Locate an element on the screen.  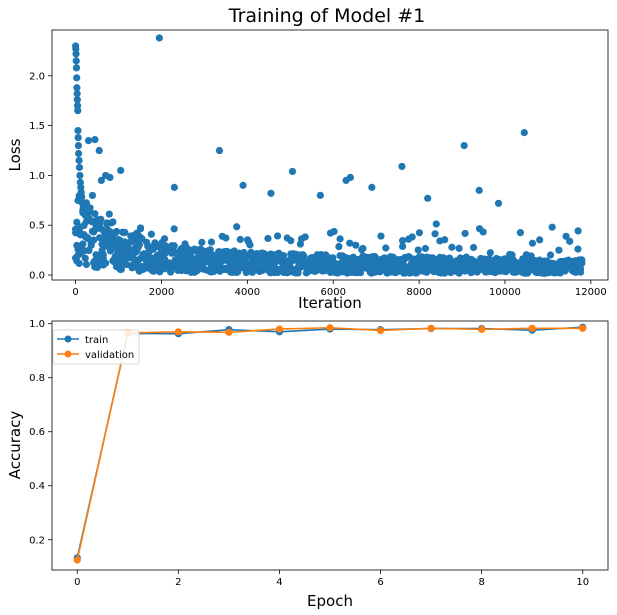
y-tick-label: 0.0 is located at coordinates (37, 276).